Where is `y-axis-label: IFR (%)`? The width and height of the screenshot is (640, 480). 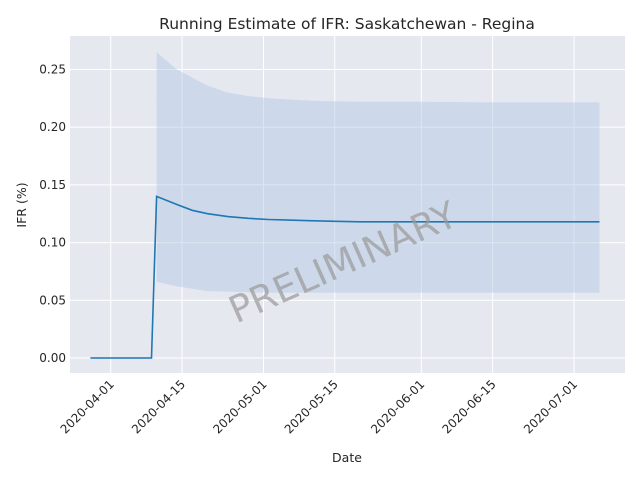
y-axis-label: IFR (%) is located at coordinates (21, 204).